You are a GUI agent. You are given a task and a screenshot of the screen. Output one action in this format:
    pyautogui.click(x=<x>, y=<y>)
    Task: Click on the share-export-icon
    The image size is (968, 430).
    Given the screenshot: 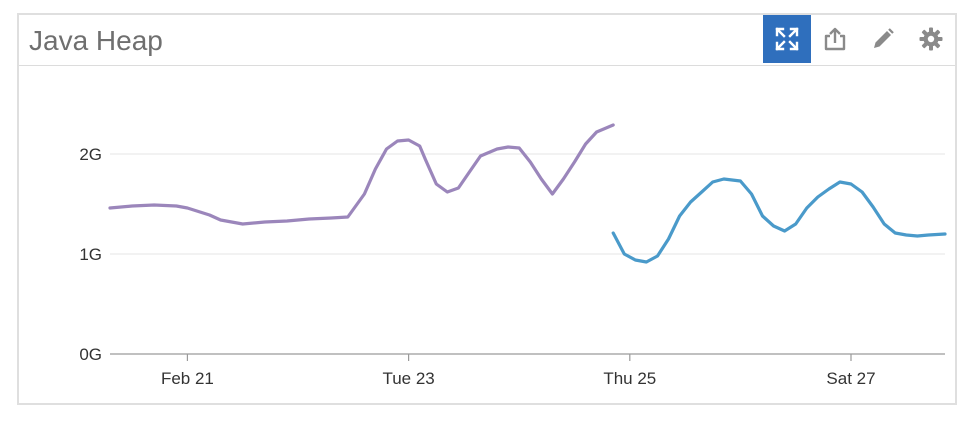 What is the action you would take?
    pyautogui.click(x=835, y=39)
    